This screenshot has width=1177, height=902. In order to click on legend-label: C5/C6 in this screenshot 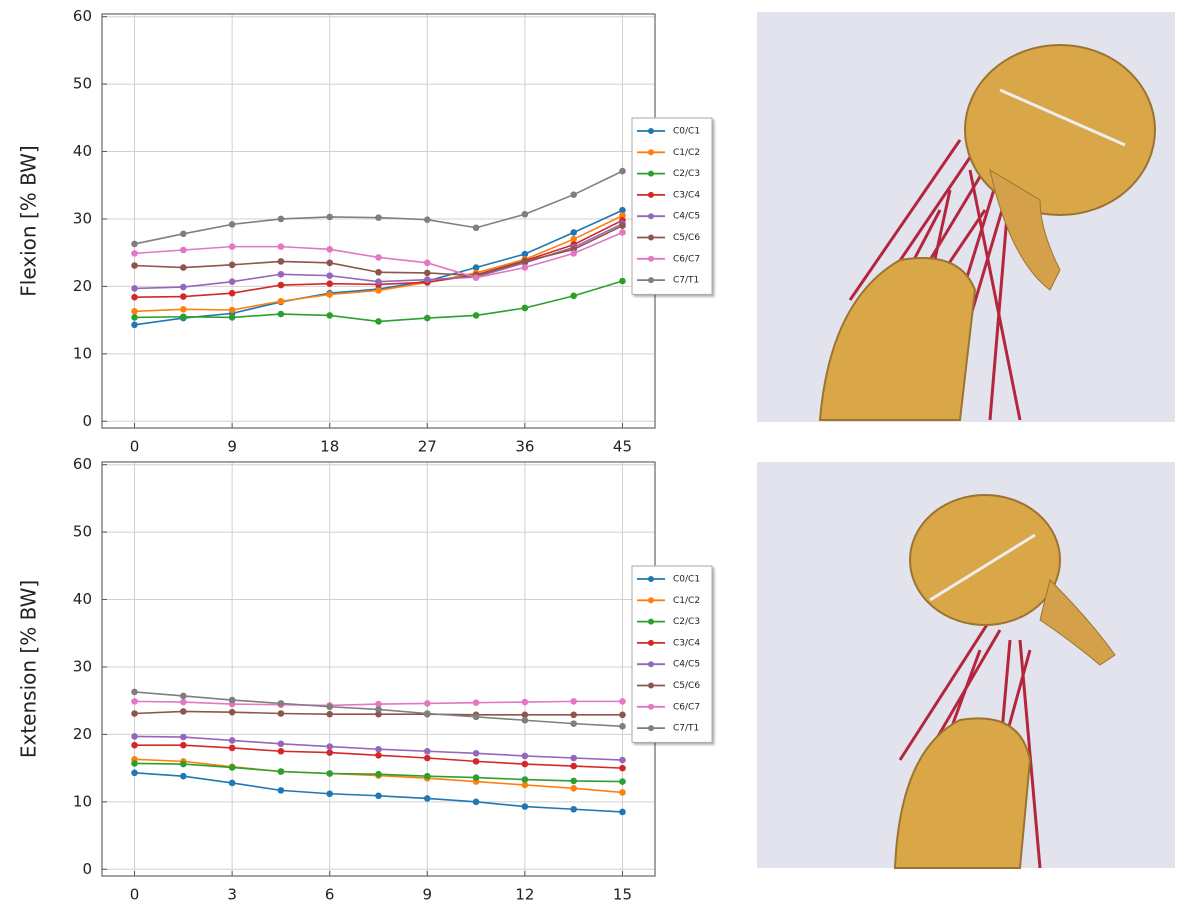, I will do `click(686, 238)`.